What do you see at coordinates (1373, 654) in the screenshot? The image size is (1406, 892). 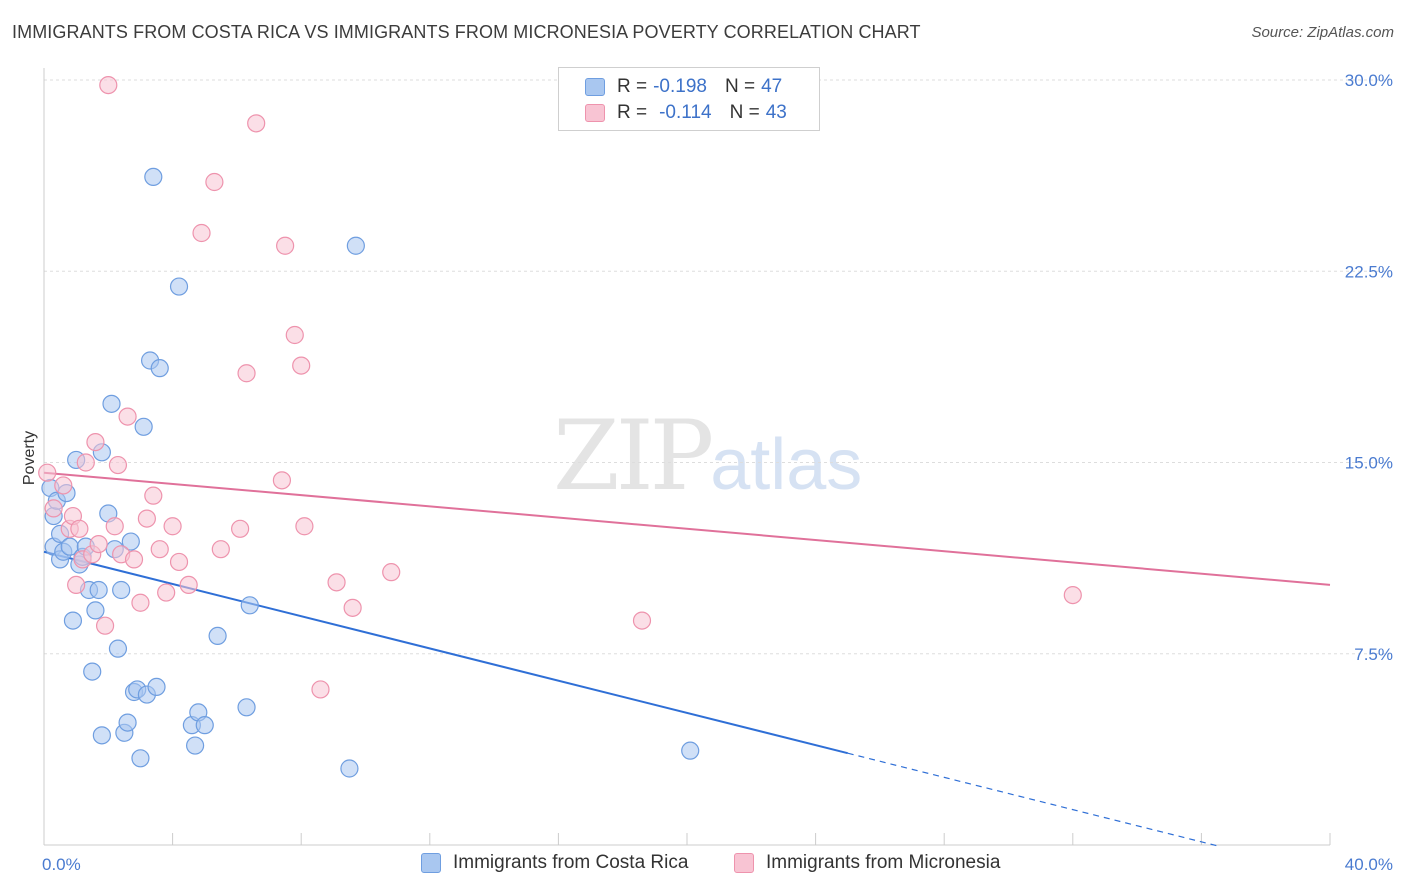 I see `y-tick-label: 7.5%` at bounding box center [1373, 654].